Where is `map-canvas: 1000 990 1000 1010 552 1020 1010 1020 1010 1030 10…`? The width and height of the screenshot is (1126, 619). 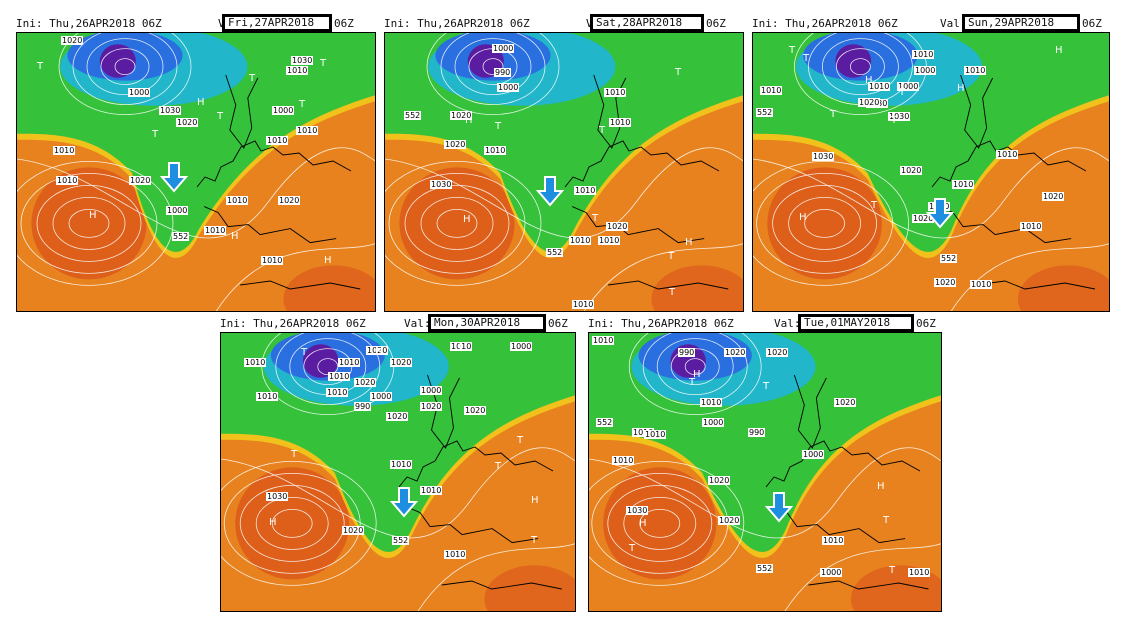
map-canvas: 1000 990 1000 1010 552 1020 1010 1020 1010 1030 10… is located at coordinates (564, 172).